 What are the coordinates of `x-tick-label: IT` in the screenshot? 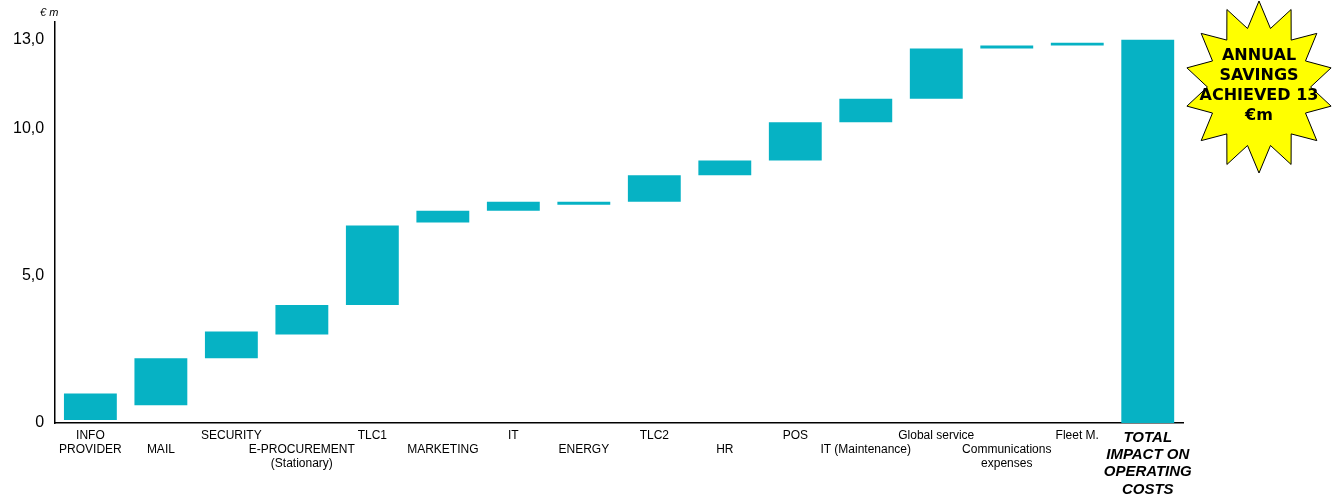 It's located at (514, 435).